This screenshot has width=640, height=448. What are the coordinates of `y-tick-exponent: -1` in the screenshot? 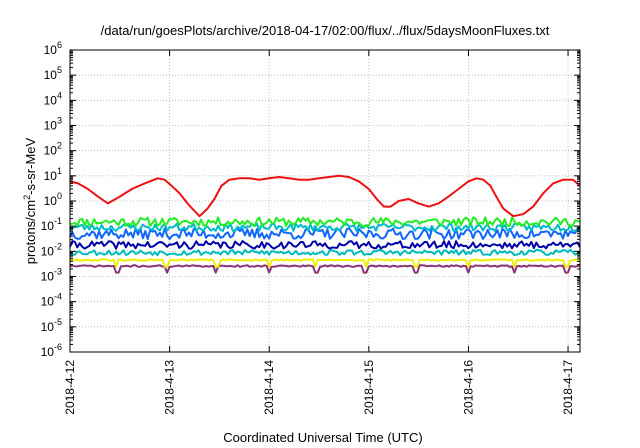 It's located at (58, 221).